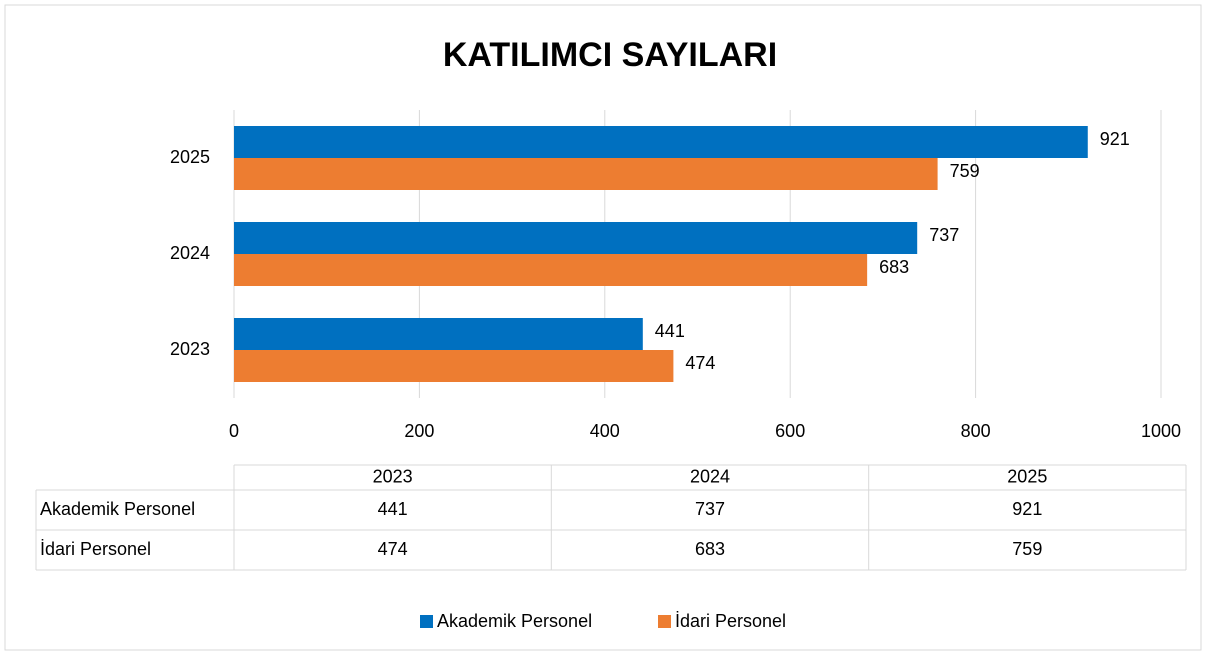 This screenshot has height=656, width=1207. What do you see at coordinates (894, 267) in the screenshot?
I see `data-label: 683` at bounding box center [894, 267].